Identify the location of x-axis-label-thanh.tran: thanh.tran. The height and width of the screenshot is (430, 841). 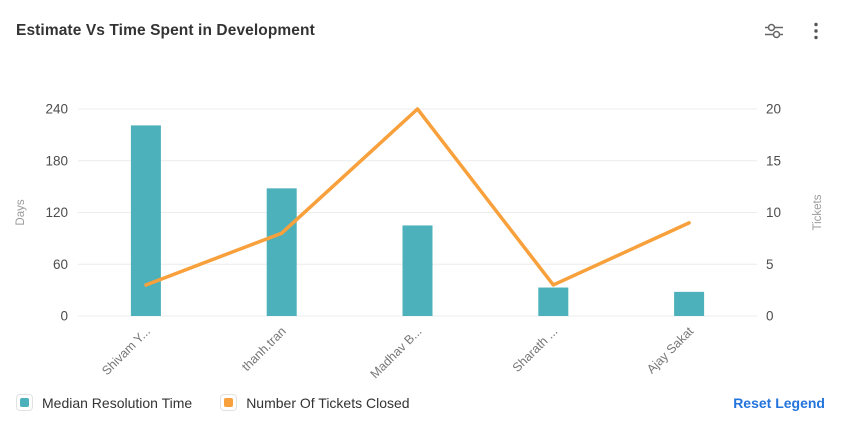
(264, 349).